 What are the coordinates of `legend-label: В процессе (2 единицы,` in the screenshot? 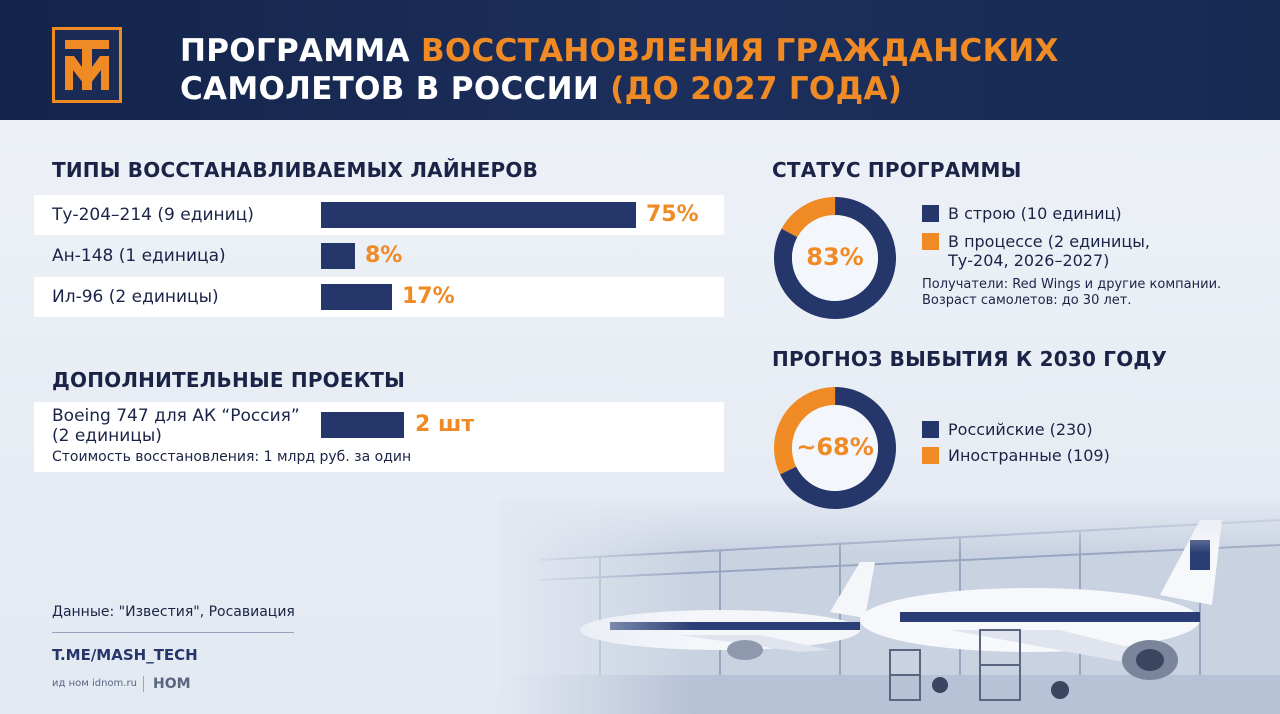 It's located at (1049, 241).